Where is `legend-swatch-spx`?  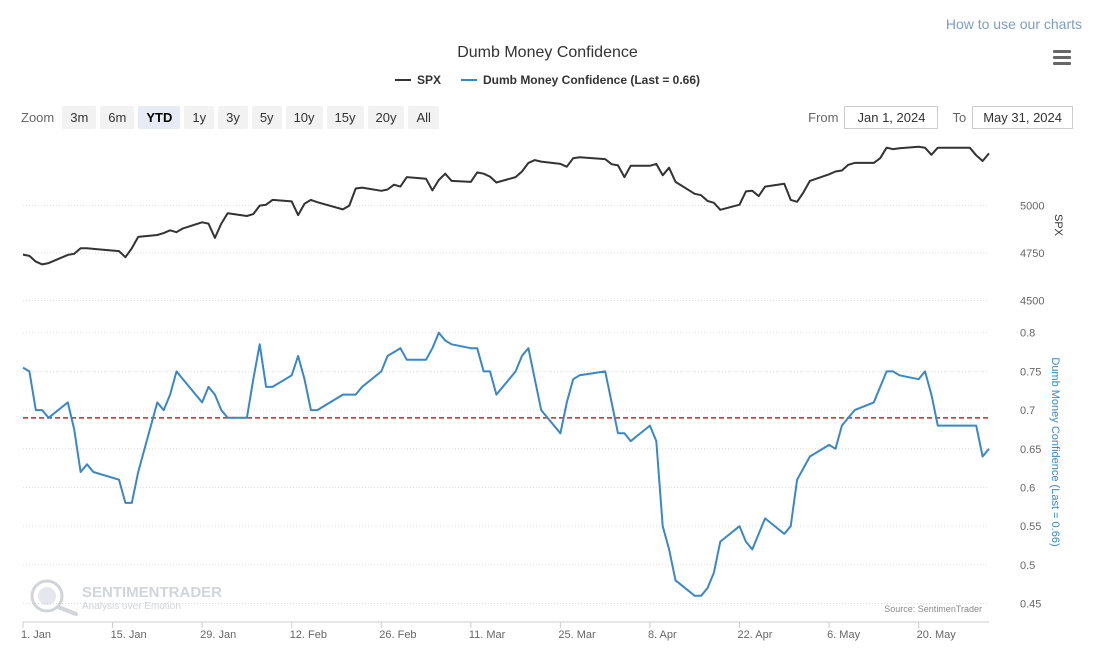 legend-swatch-spx is located at coordinates (402, 80).